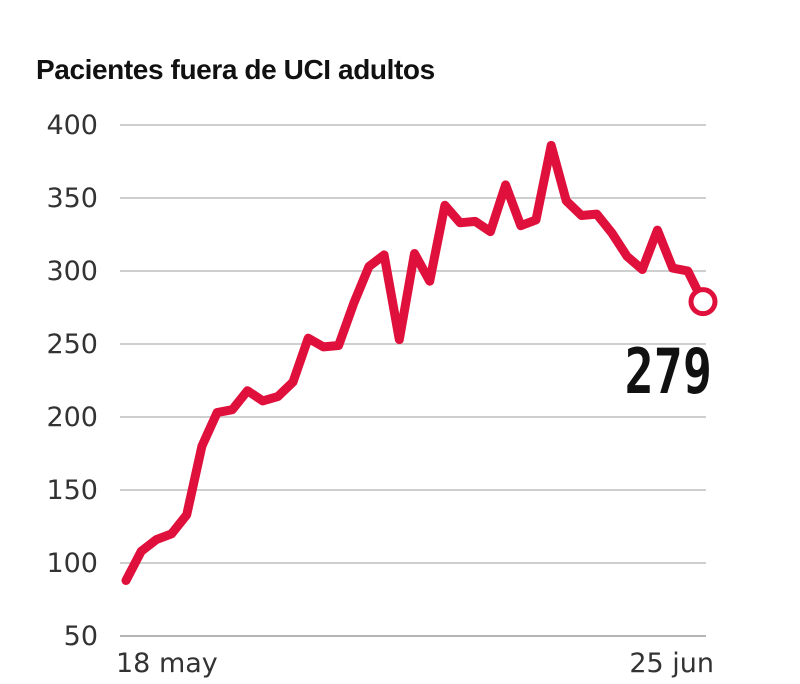 The height and width of the screenshot is (684, 800). What do you see at coordinates (72, 344) in the screenshot?
I see `y-tick-label: 250` at bounding box center [72, 344].